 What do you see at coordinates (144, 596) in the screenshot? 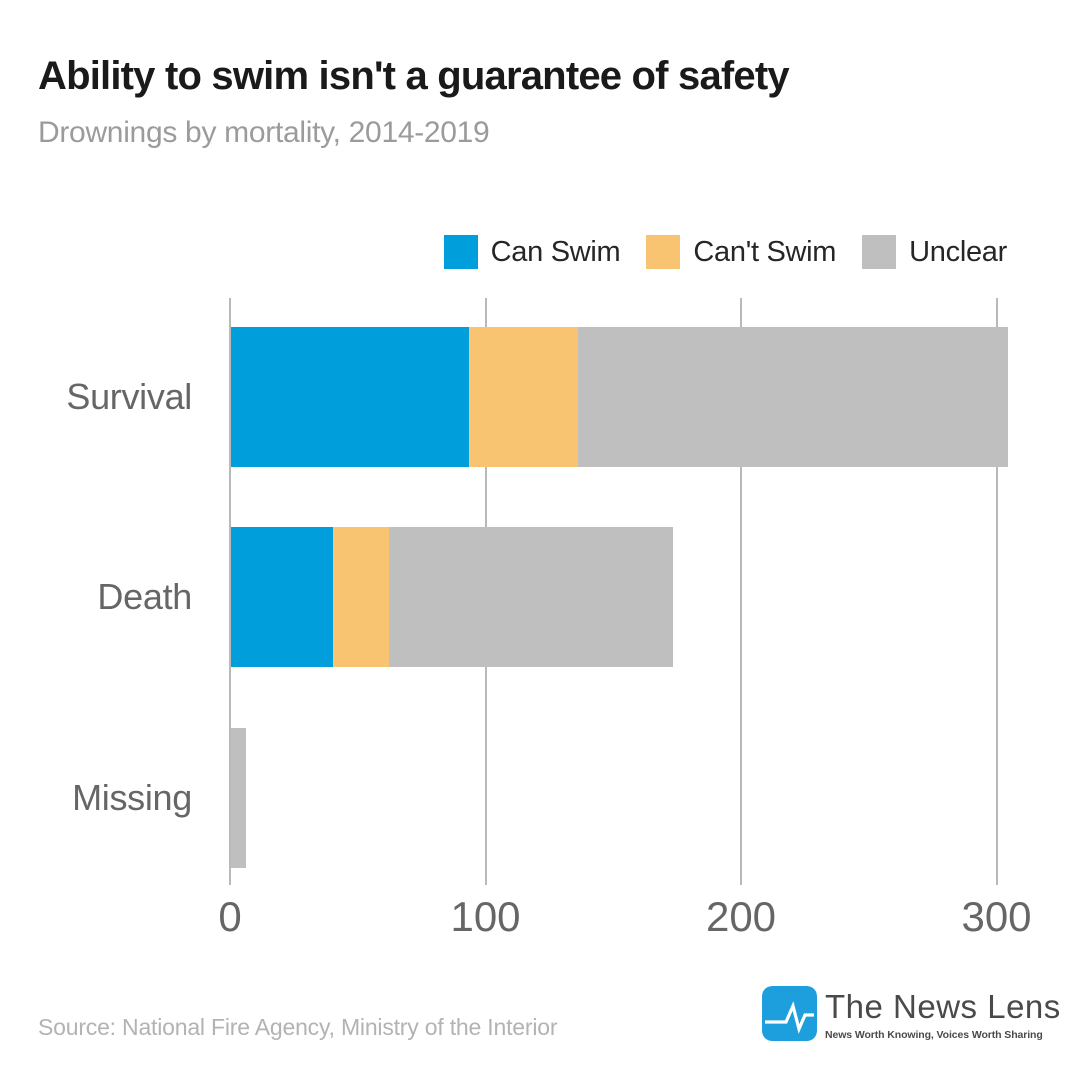
I see `y-axis-label-death: Death` at bounding box center [144, 596].